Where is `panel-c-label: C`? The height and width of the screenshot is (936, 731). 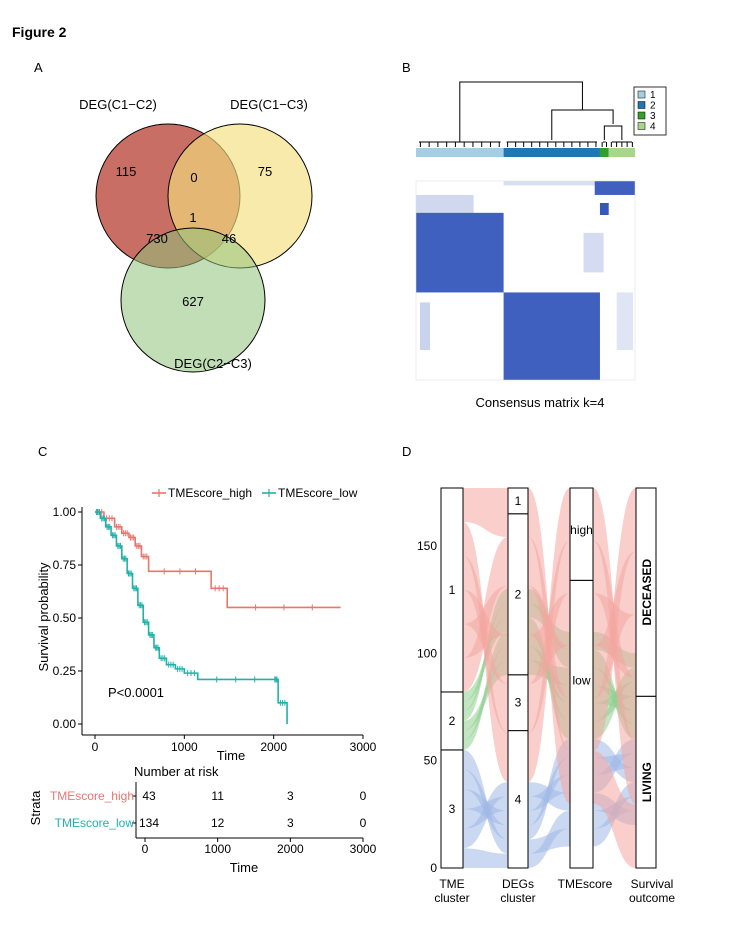
panel-c-label: C is located at coordinates (42, 451).